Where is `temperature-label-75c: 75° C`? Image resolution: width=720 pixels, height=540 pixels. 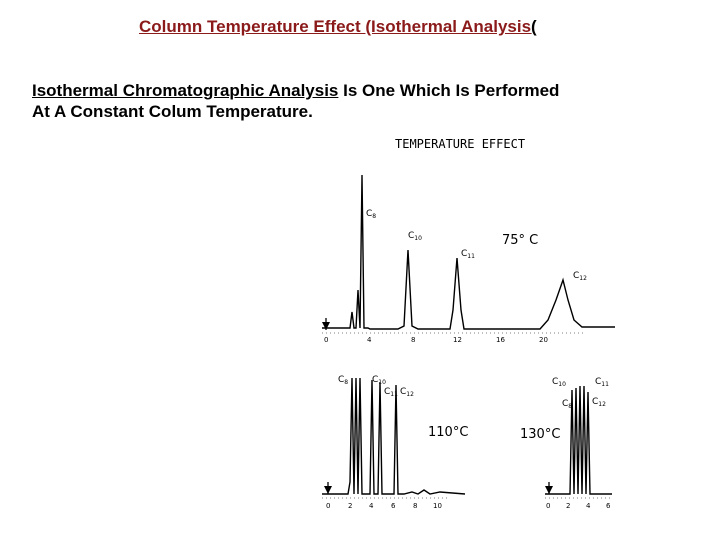 temperature-label-75c: 75° C is located at coordinates (520, 240).